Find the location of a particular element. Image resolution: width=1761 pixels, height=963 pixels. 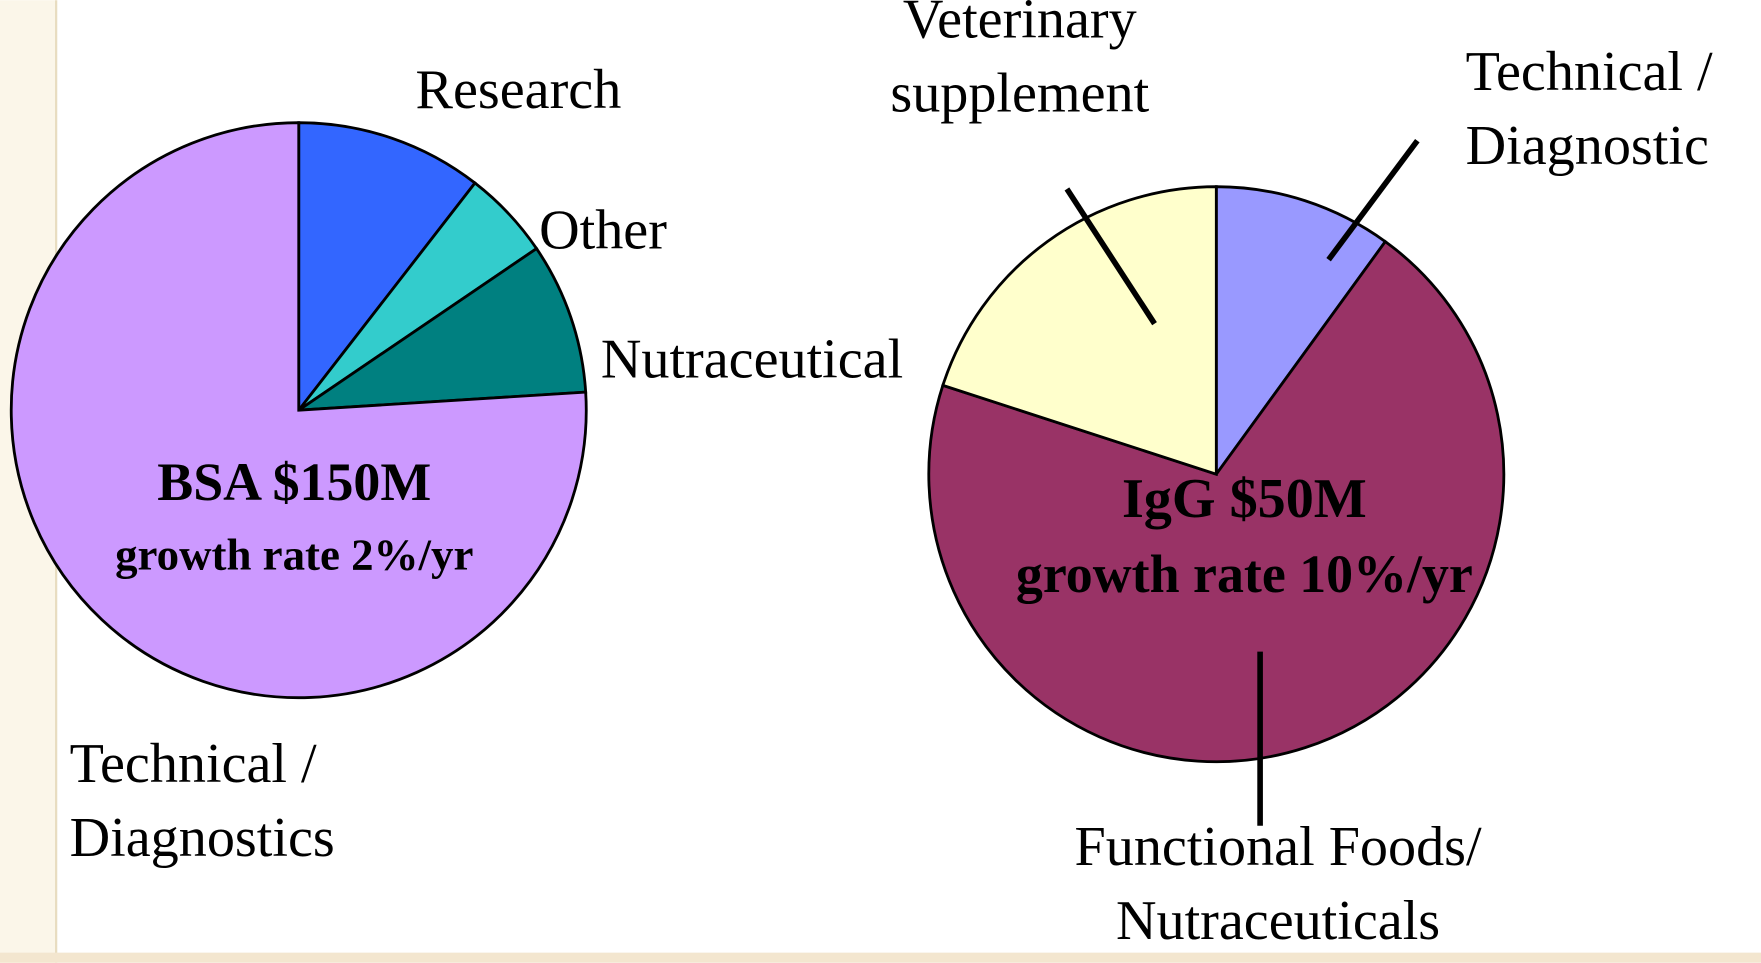

slice-label: Functional Foods/Nutraceuticals is located at coordinates (1278, 884).